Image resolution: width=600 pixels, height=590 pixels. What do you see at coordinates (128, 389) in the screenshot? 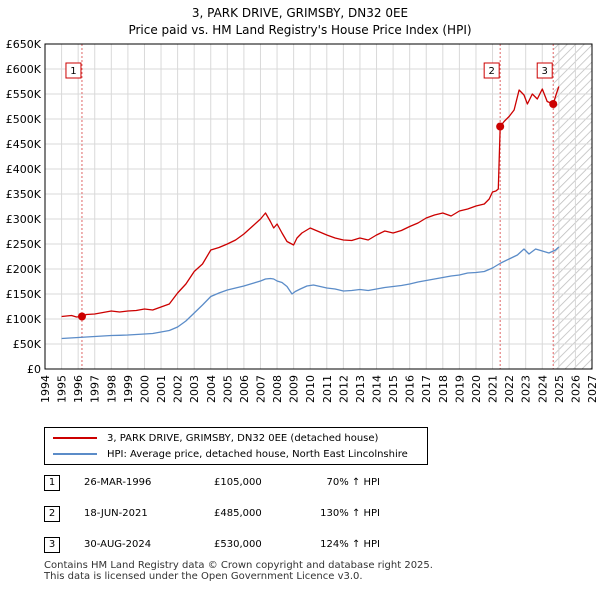
I see `x-tick-label: 1999` at bounding box center [128, 389].